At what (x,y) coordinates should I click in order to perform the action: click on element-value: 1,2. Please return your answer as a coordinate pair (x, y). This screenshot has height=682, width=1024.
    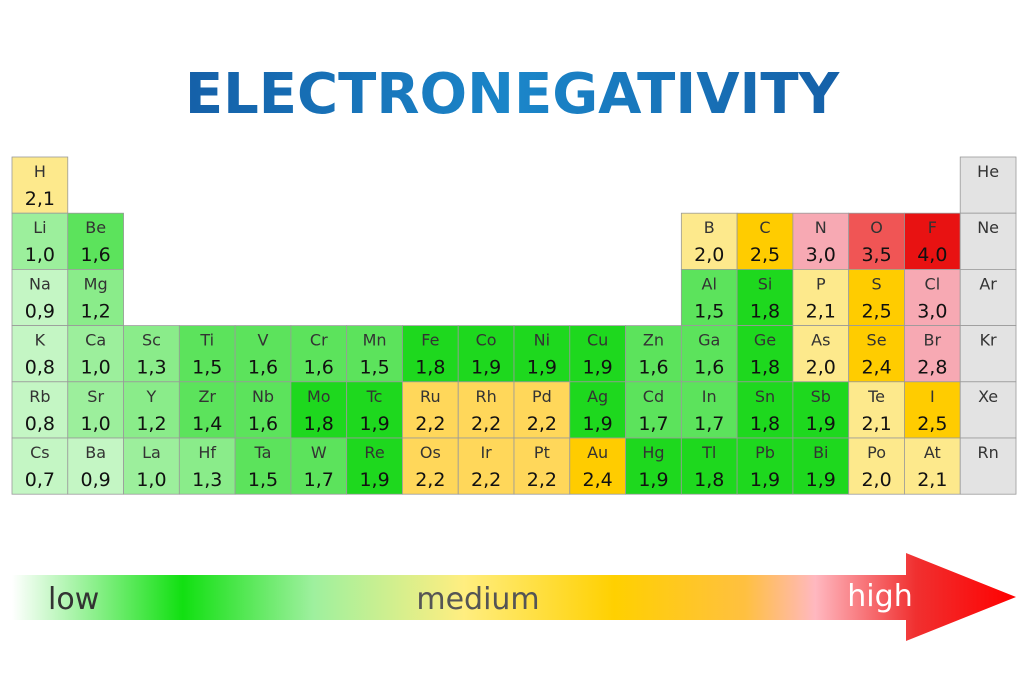
    Looking at the image, I should click on (151, 424).